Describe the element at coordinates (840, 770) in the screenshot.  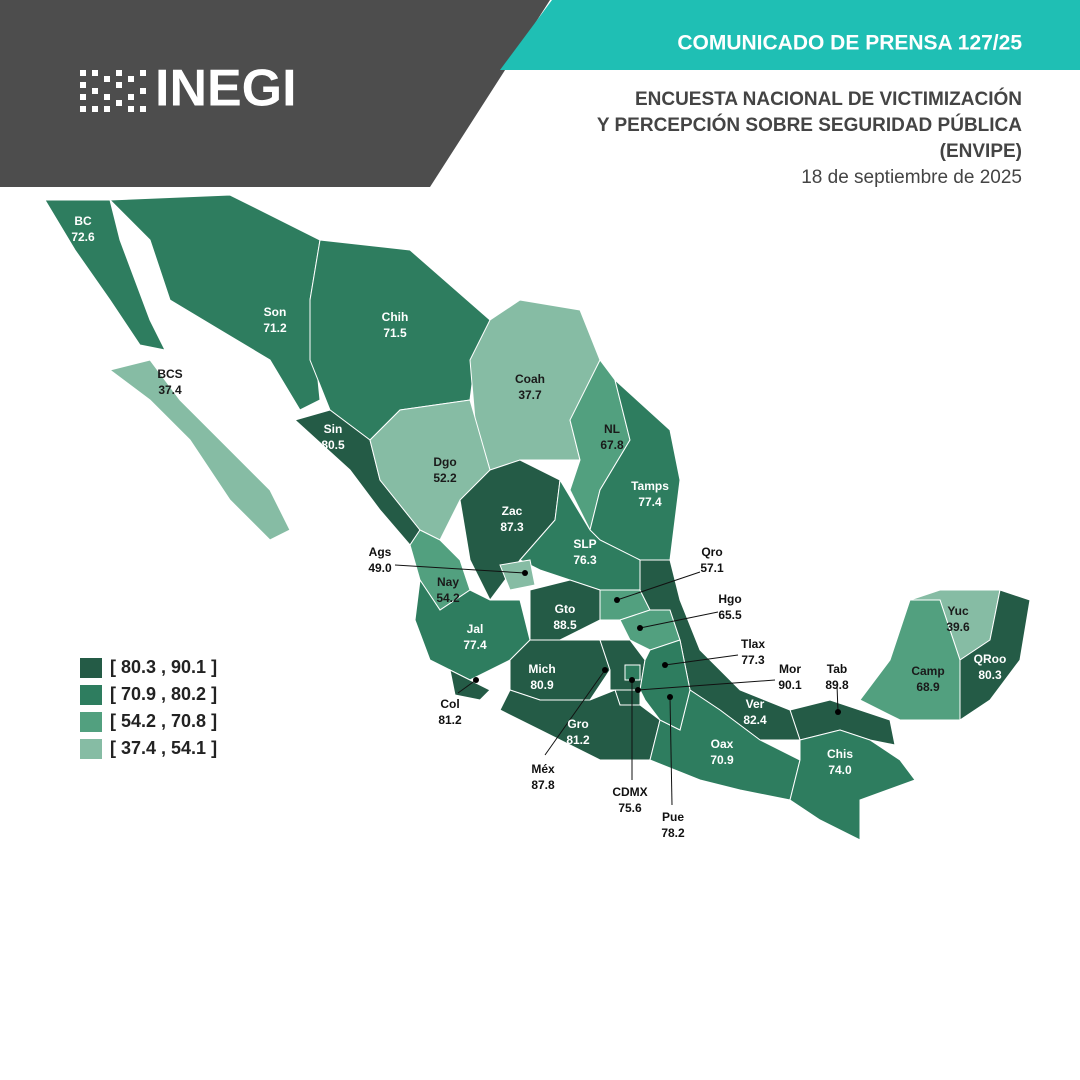
I see `state-value: 74.0` at that location.